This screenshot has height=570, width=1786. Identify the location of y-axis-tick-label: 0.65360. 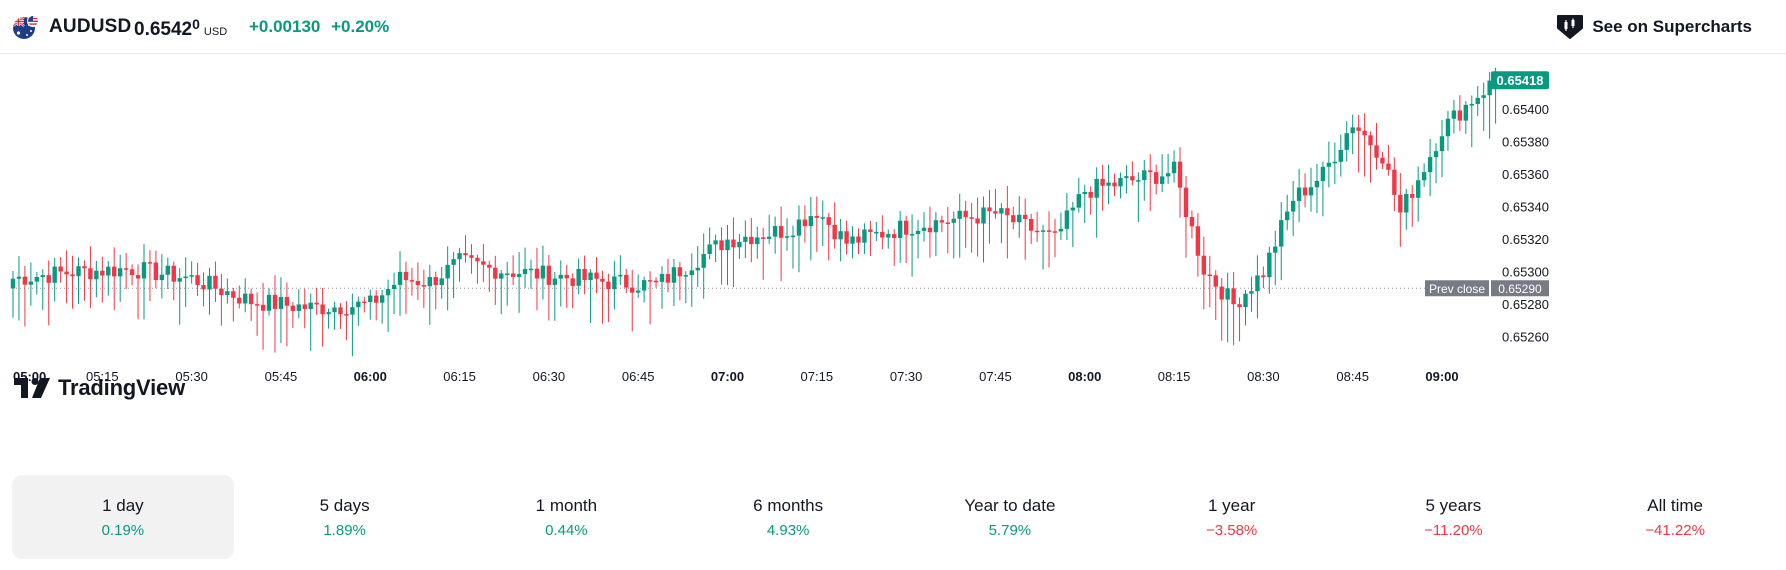
(1525, 174).